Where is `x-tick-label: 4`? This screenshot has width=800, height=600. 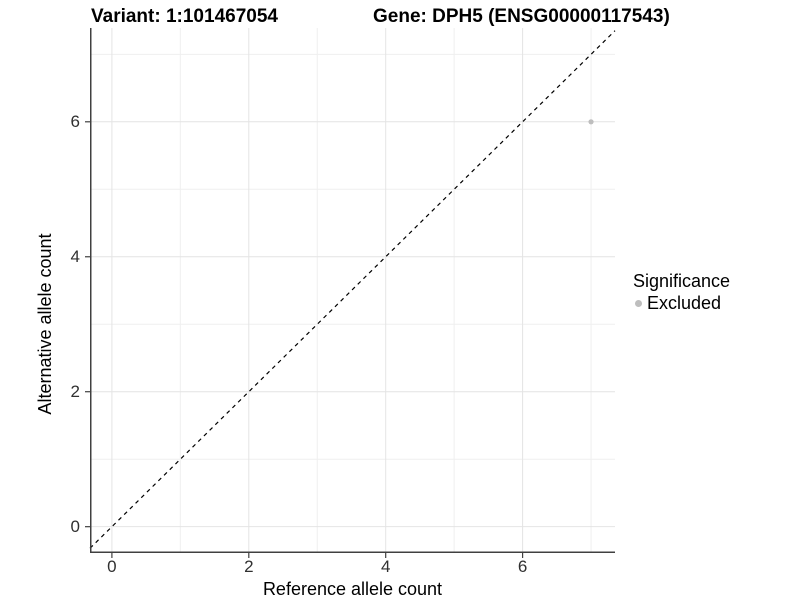 x-tick-label: 4 is located at coordinates (385, 566).